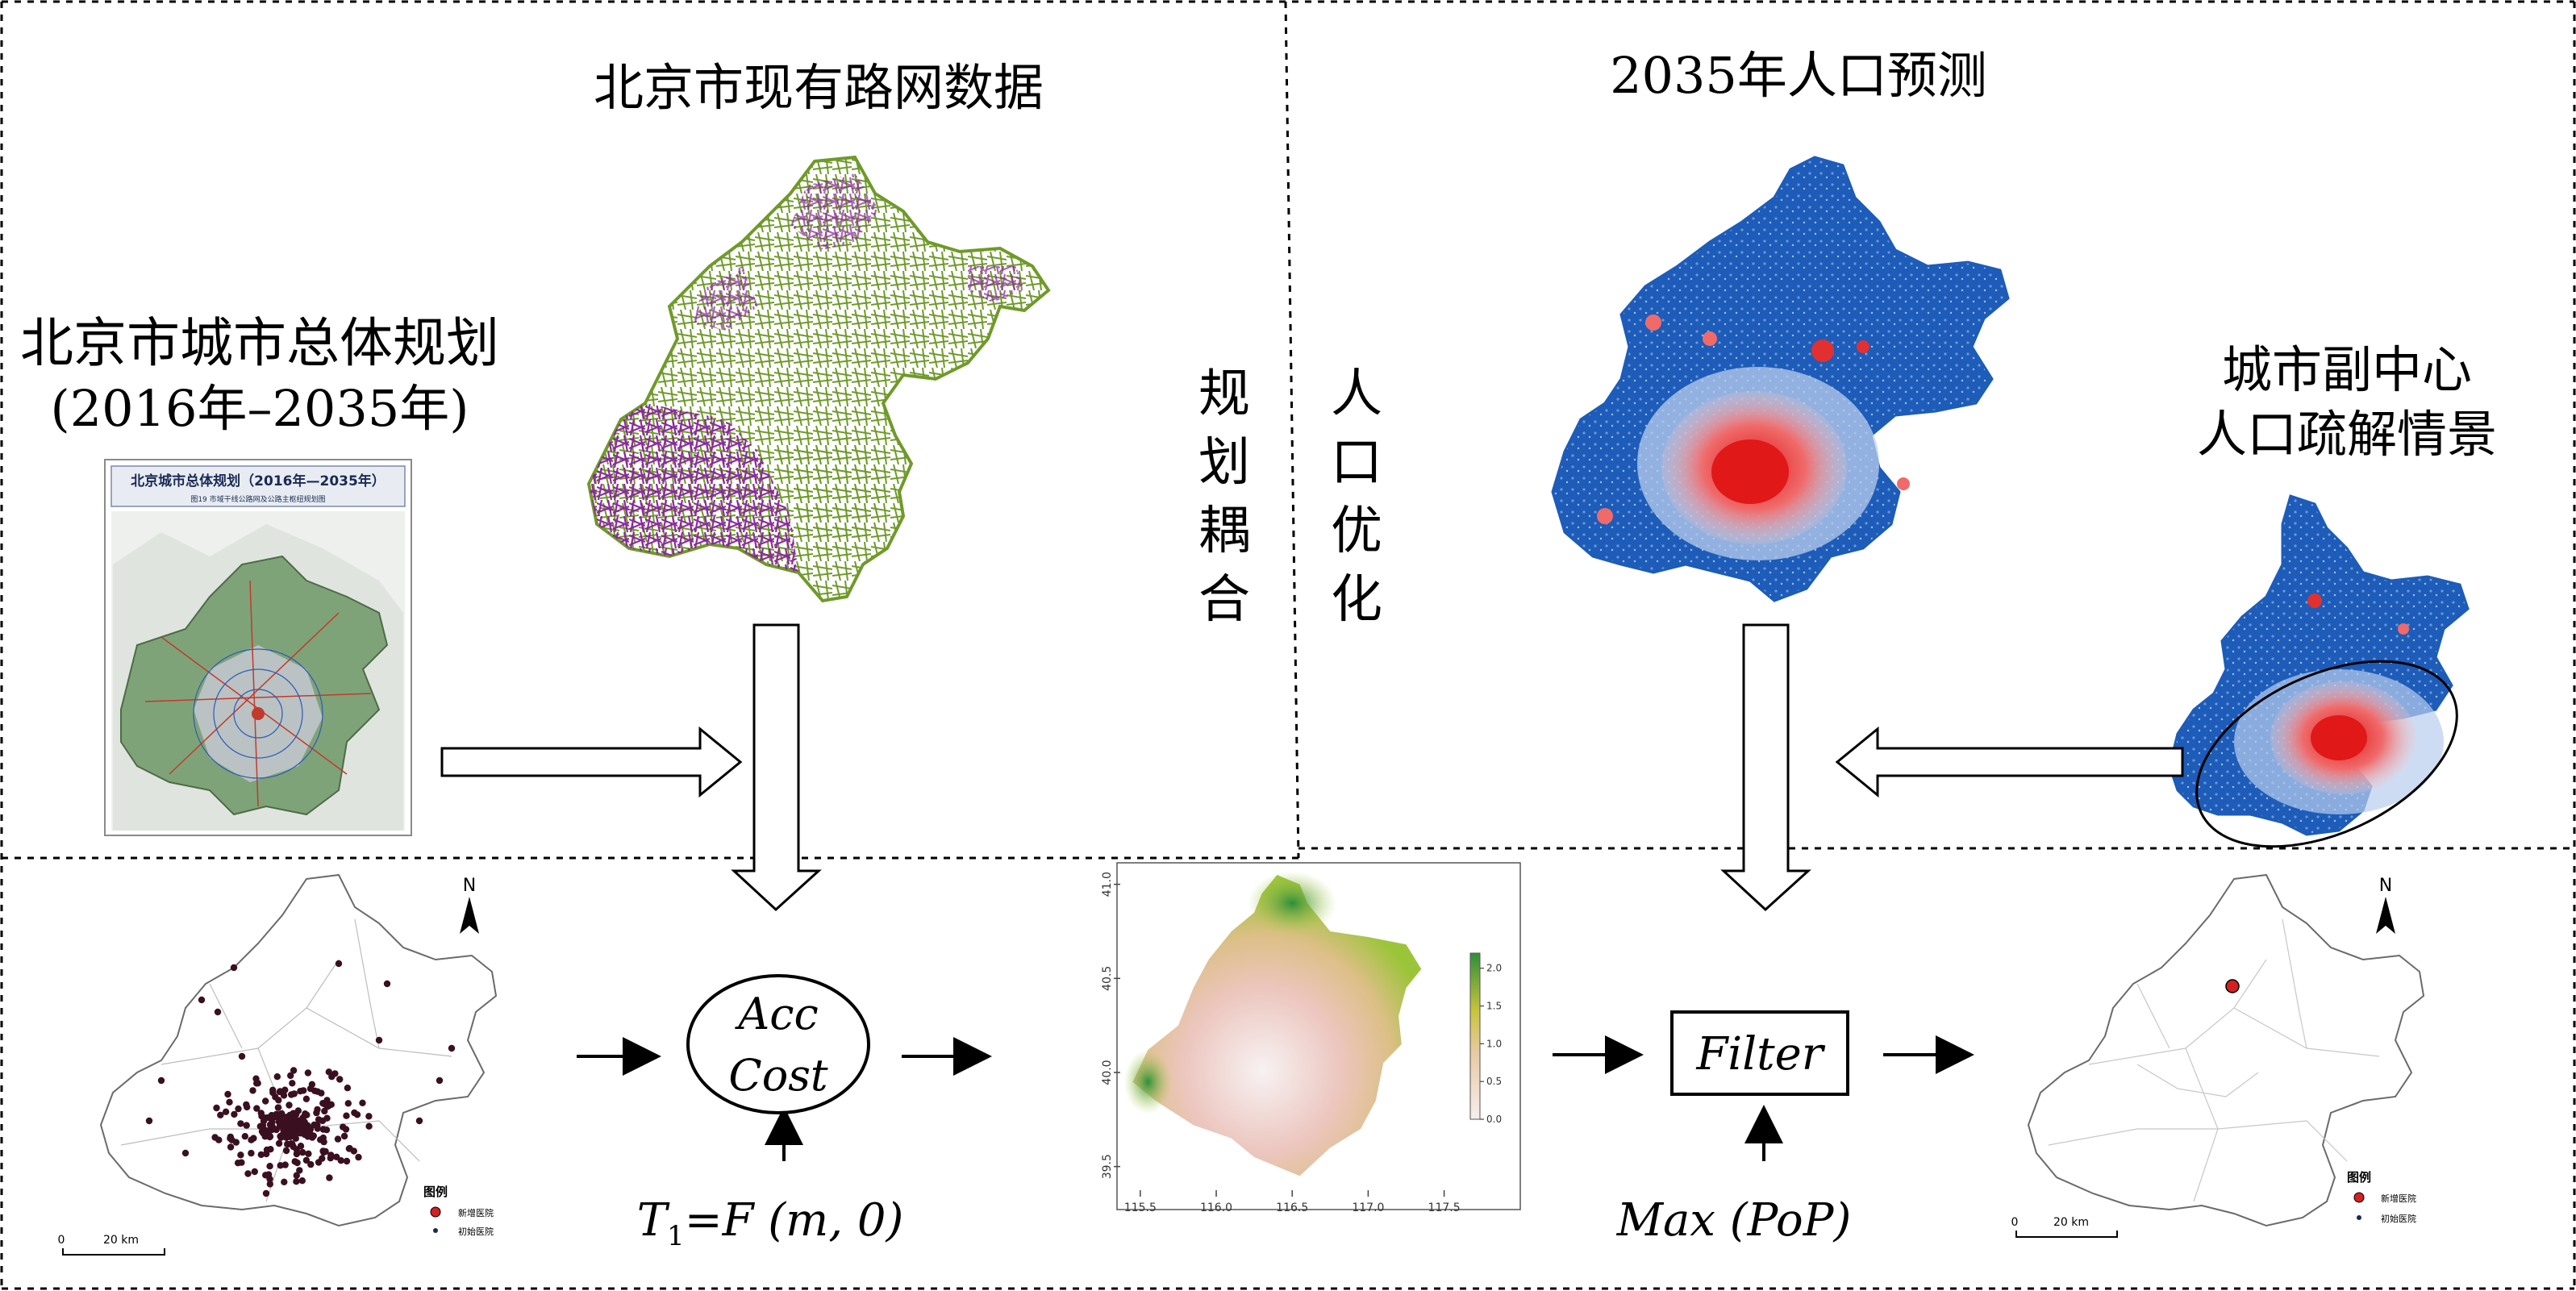 Image resolution: width=2576 pixels, height=1291 pixels. Describe the element at coordinates (257, 499) in the screenshot. I see `master-plan-map-subtitle: 图19 市域干线公路网及公路主枢纽规划图` at that location.